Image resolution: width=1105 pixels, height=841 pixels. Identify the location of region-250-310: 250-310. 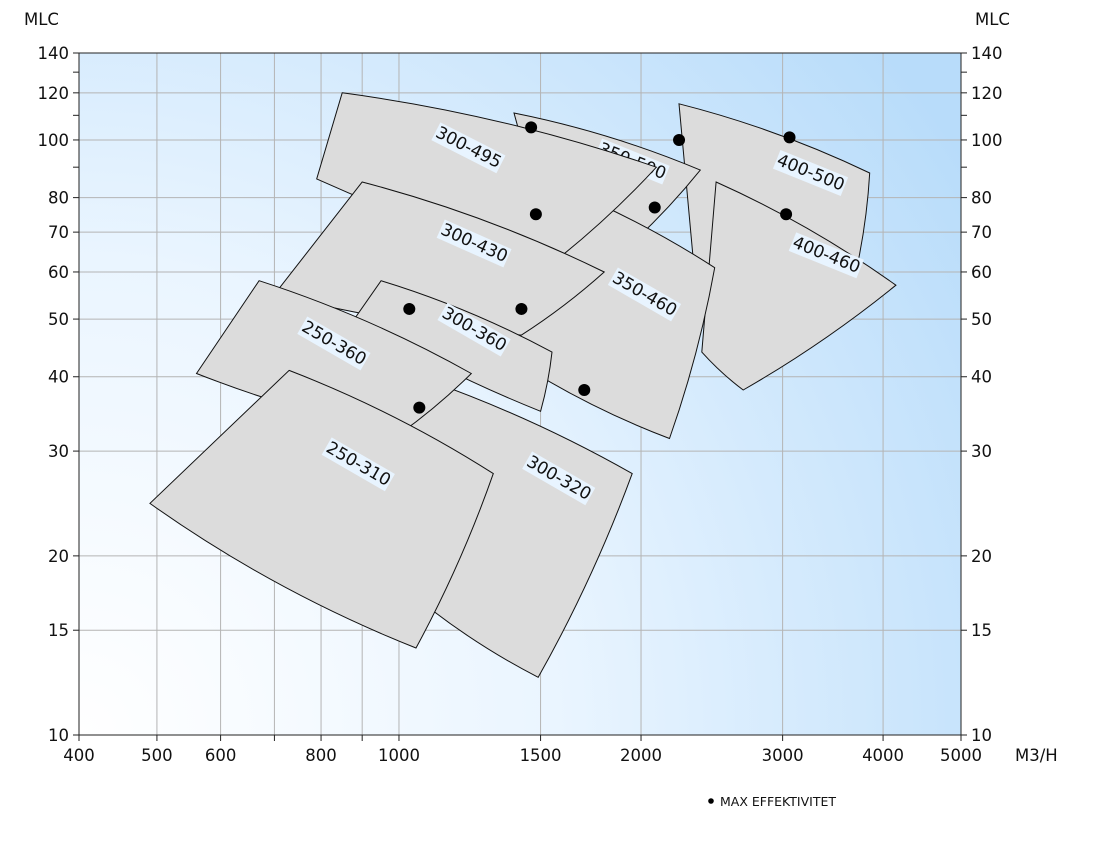
(321, 509).